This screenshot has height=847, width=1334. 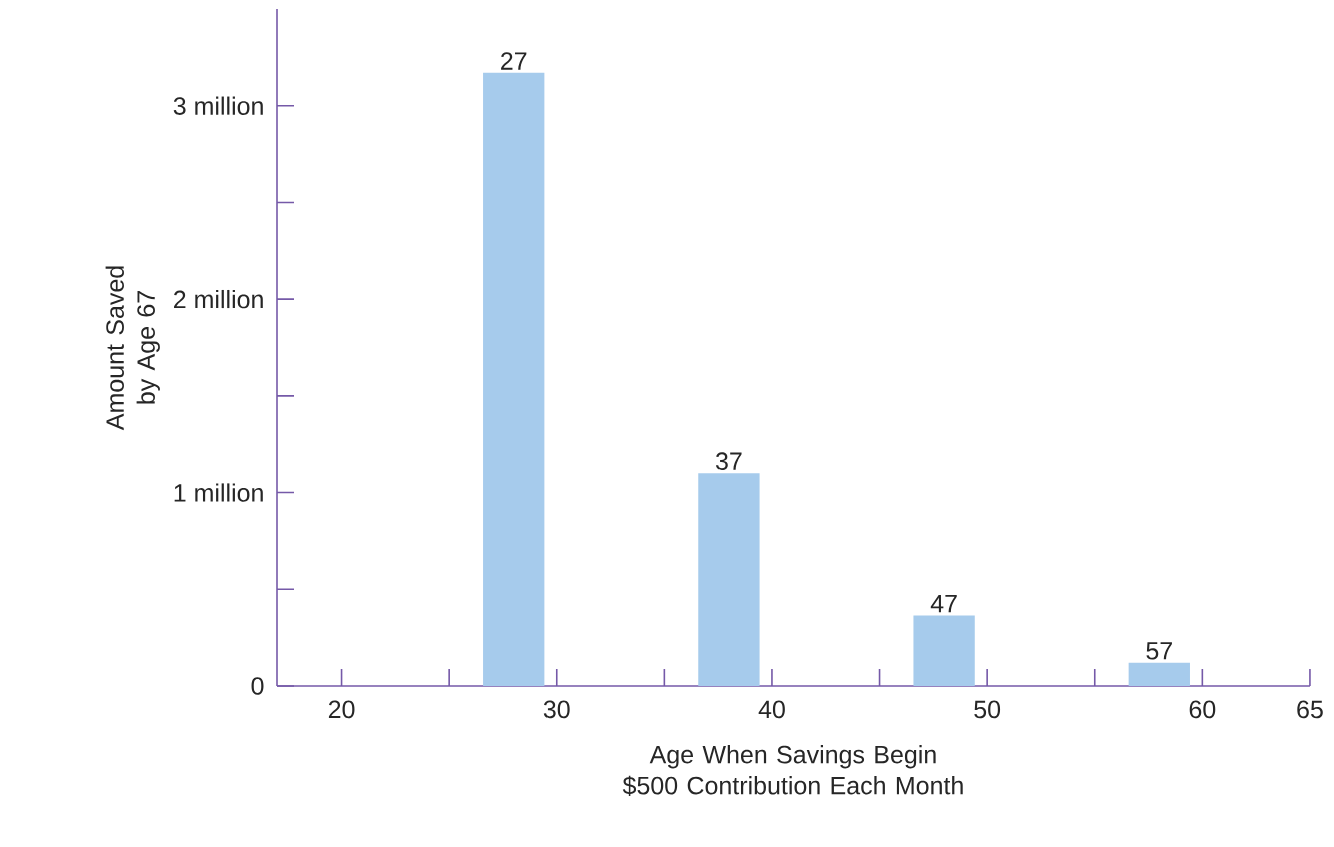 What do you see at coordinates (257, 686) in the screenshot?
I see `y-tick-label: 0` at bounding box center [257, 686].